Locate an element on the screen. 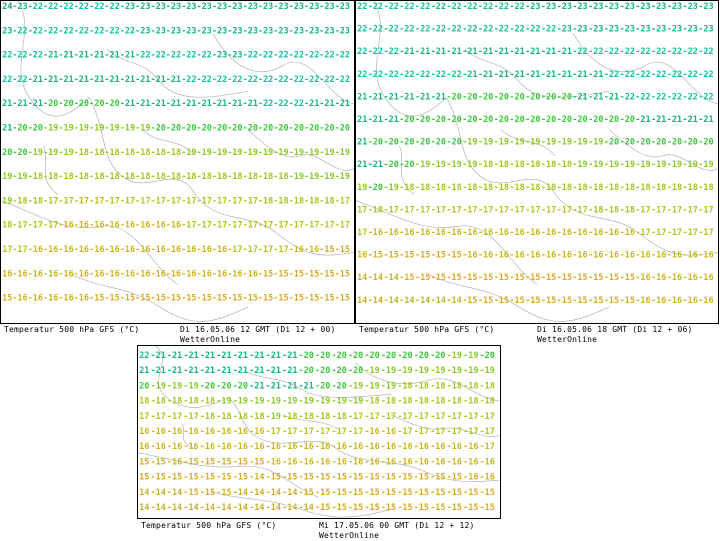  source-3: WetterOnline is located at coordinates (349, 535).